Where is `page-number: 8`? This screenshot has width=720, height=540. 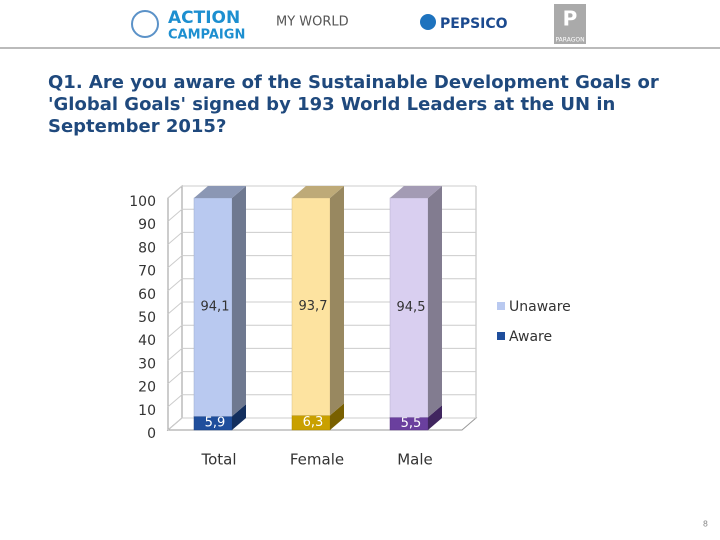 page-number: 8 is located at coordinates (705, 524).